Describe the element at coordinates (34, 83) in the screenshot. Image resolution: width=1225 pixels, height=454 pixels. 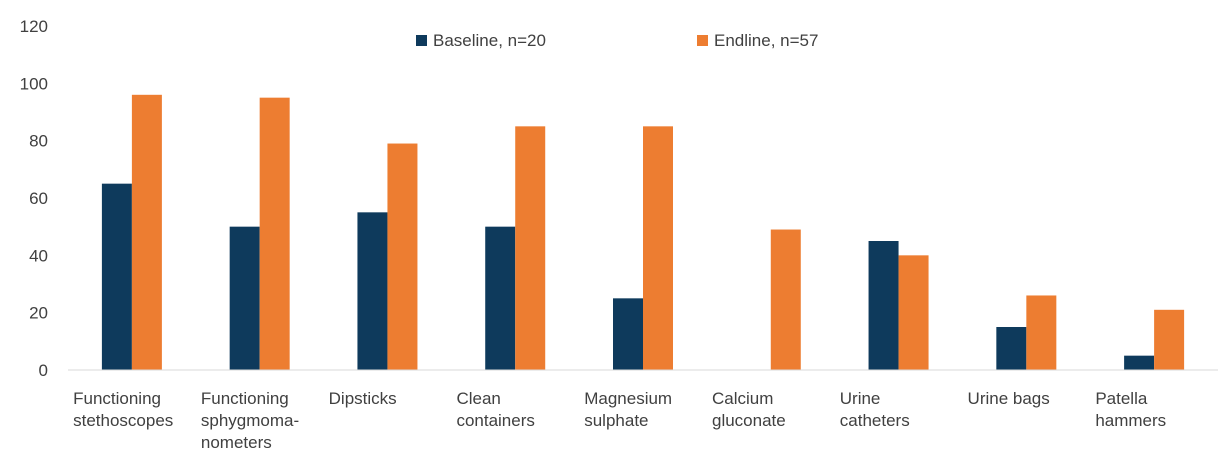
I see `y-tick-label: 100` at that location.